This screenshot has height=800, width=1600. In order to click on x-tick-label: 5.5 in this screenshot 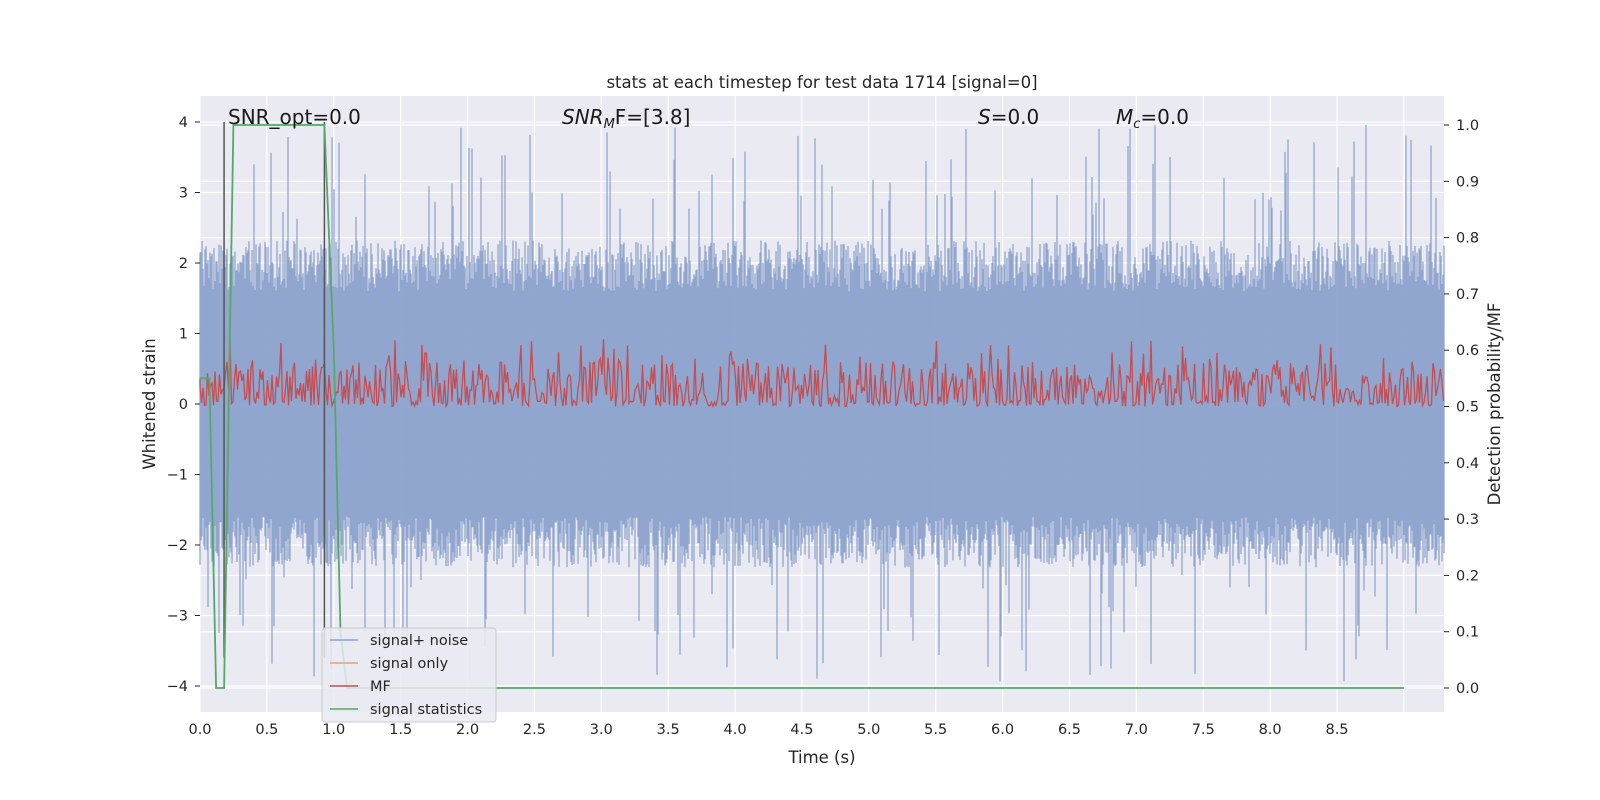, I will do `click(935, 730)`.